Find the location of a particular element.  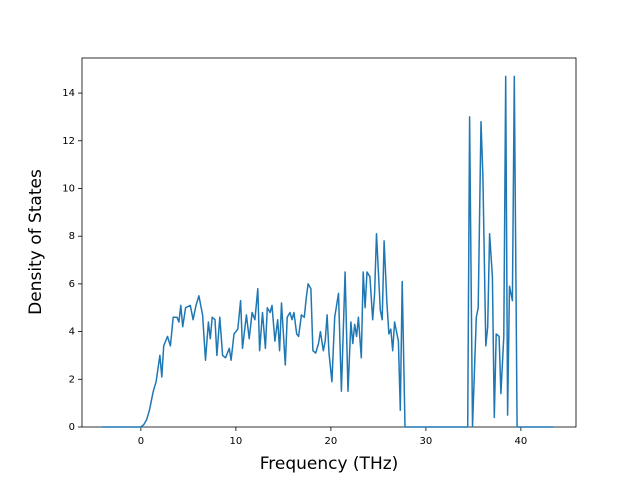

y-tick-label: 14 is located at coordinates (68, 93).